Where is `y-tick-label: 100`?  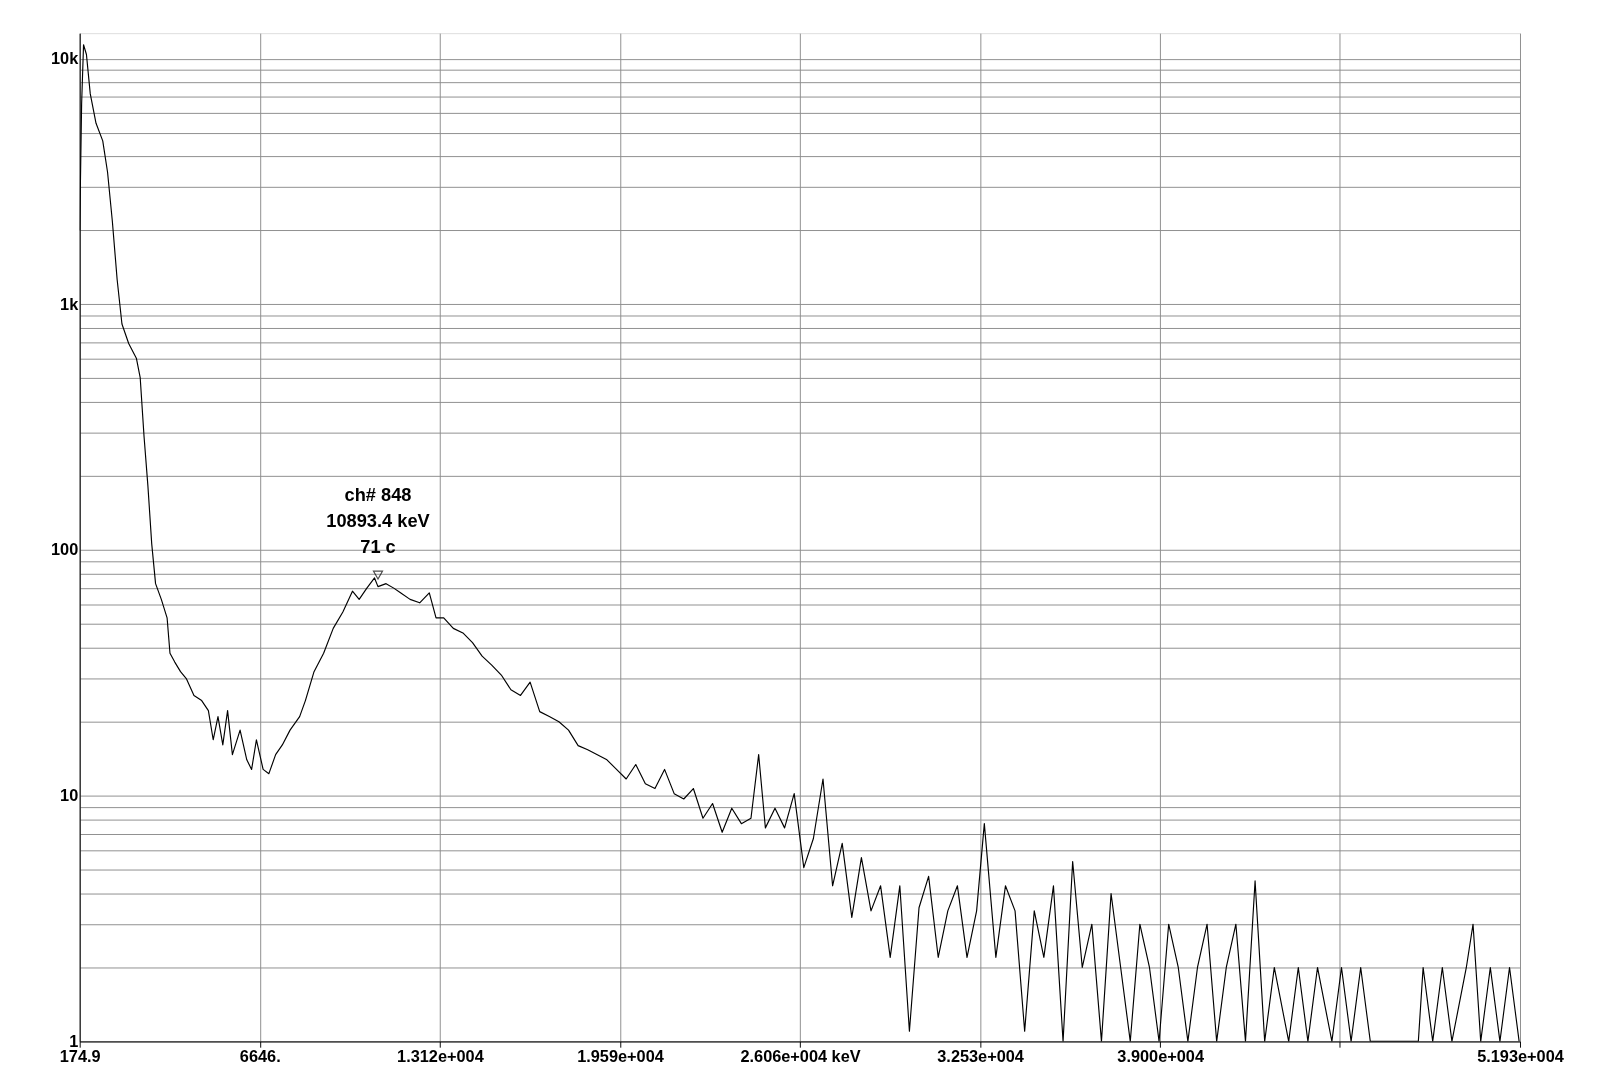 y-tick-label: 100 is located at coordinates (65, 549).